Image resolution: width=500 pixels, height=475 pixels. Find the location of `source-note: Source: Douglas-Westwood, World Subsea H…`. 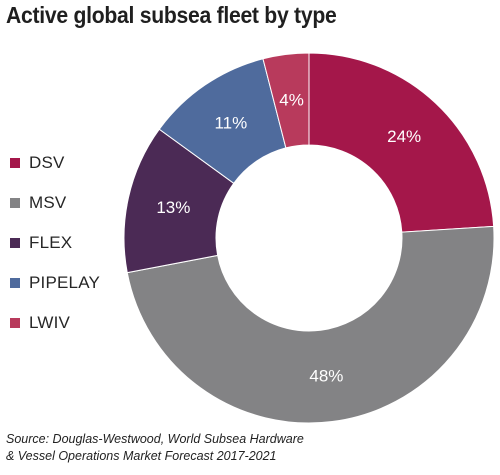

source-note: Source: Douglas-Westwood, World Subsea H… is located at coordinates (155, 448).